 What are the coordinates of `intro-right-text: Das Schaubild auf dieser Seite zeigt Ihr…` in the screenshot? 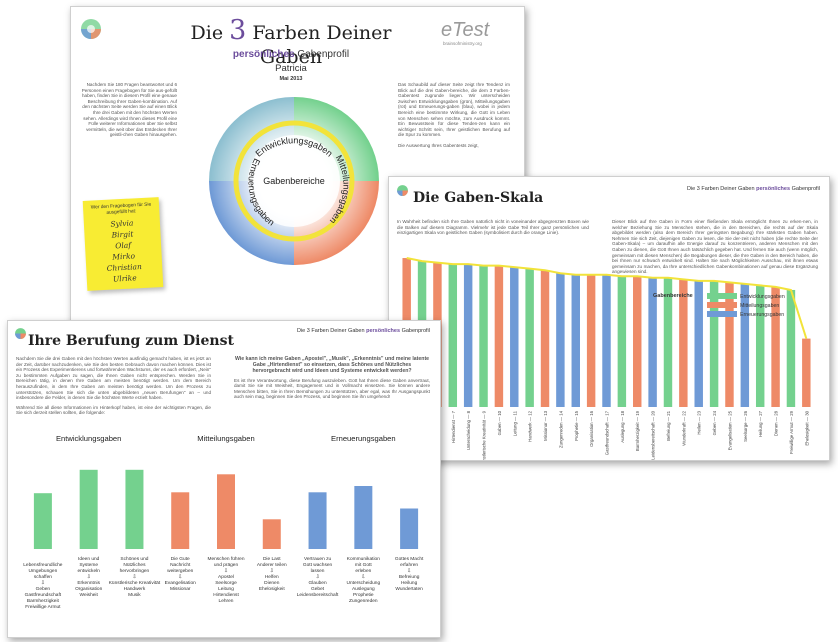 It's located at (454, 110).